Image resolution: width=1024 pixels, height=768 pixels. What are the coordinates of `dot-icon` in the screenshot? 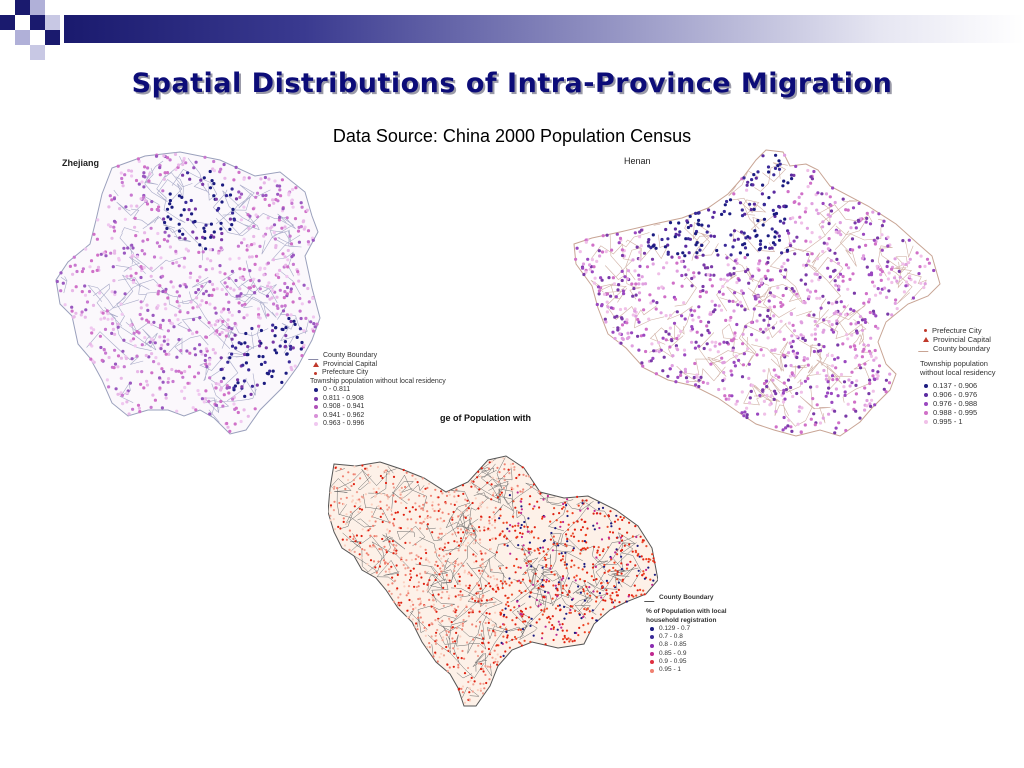 It's located at (926, 385).